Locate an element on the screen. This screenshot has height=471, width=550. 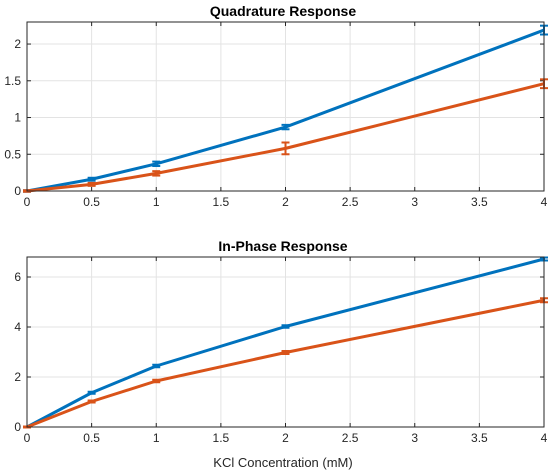
quadrature-x-tick-label: 1 is located at coordinates (156, 202).